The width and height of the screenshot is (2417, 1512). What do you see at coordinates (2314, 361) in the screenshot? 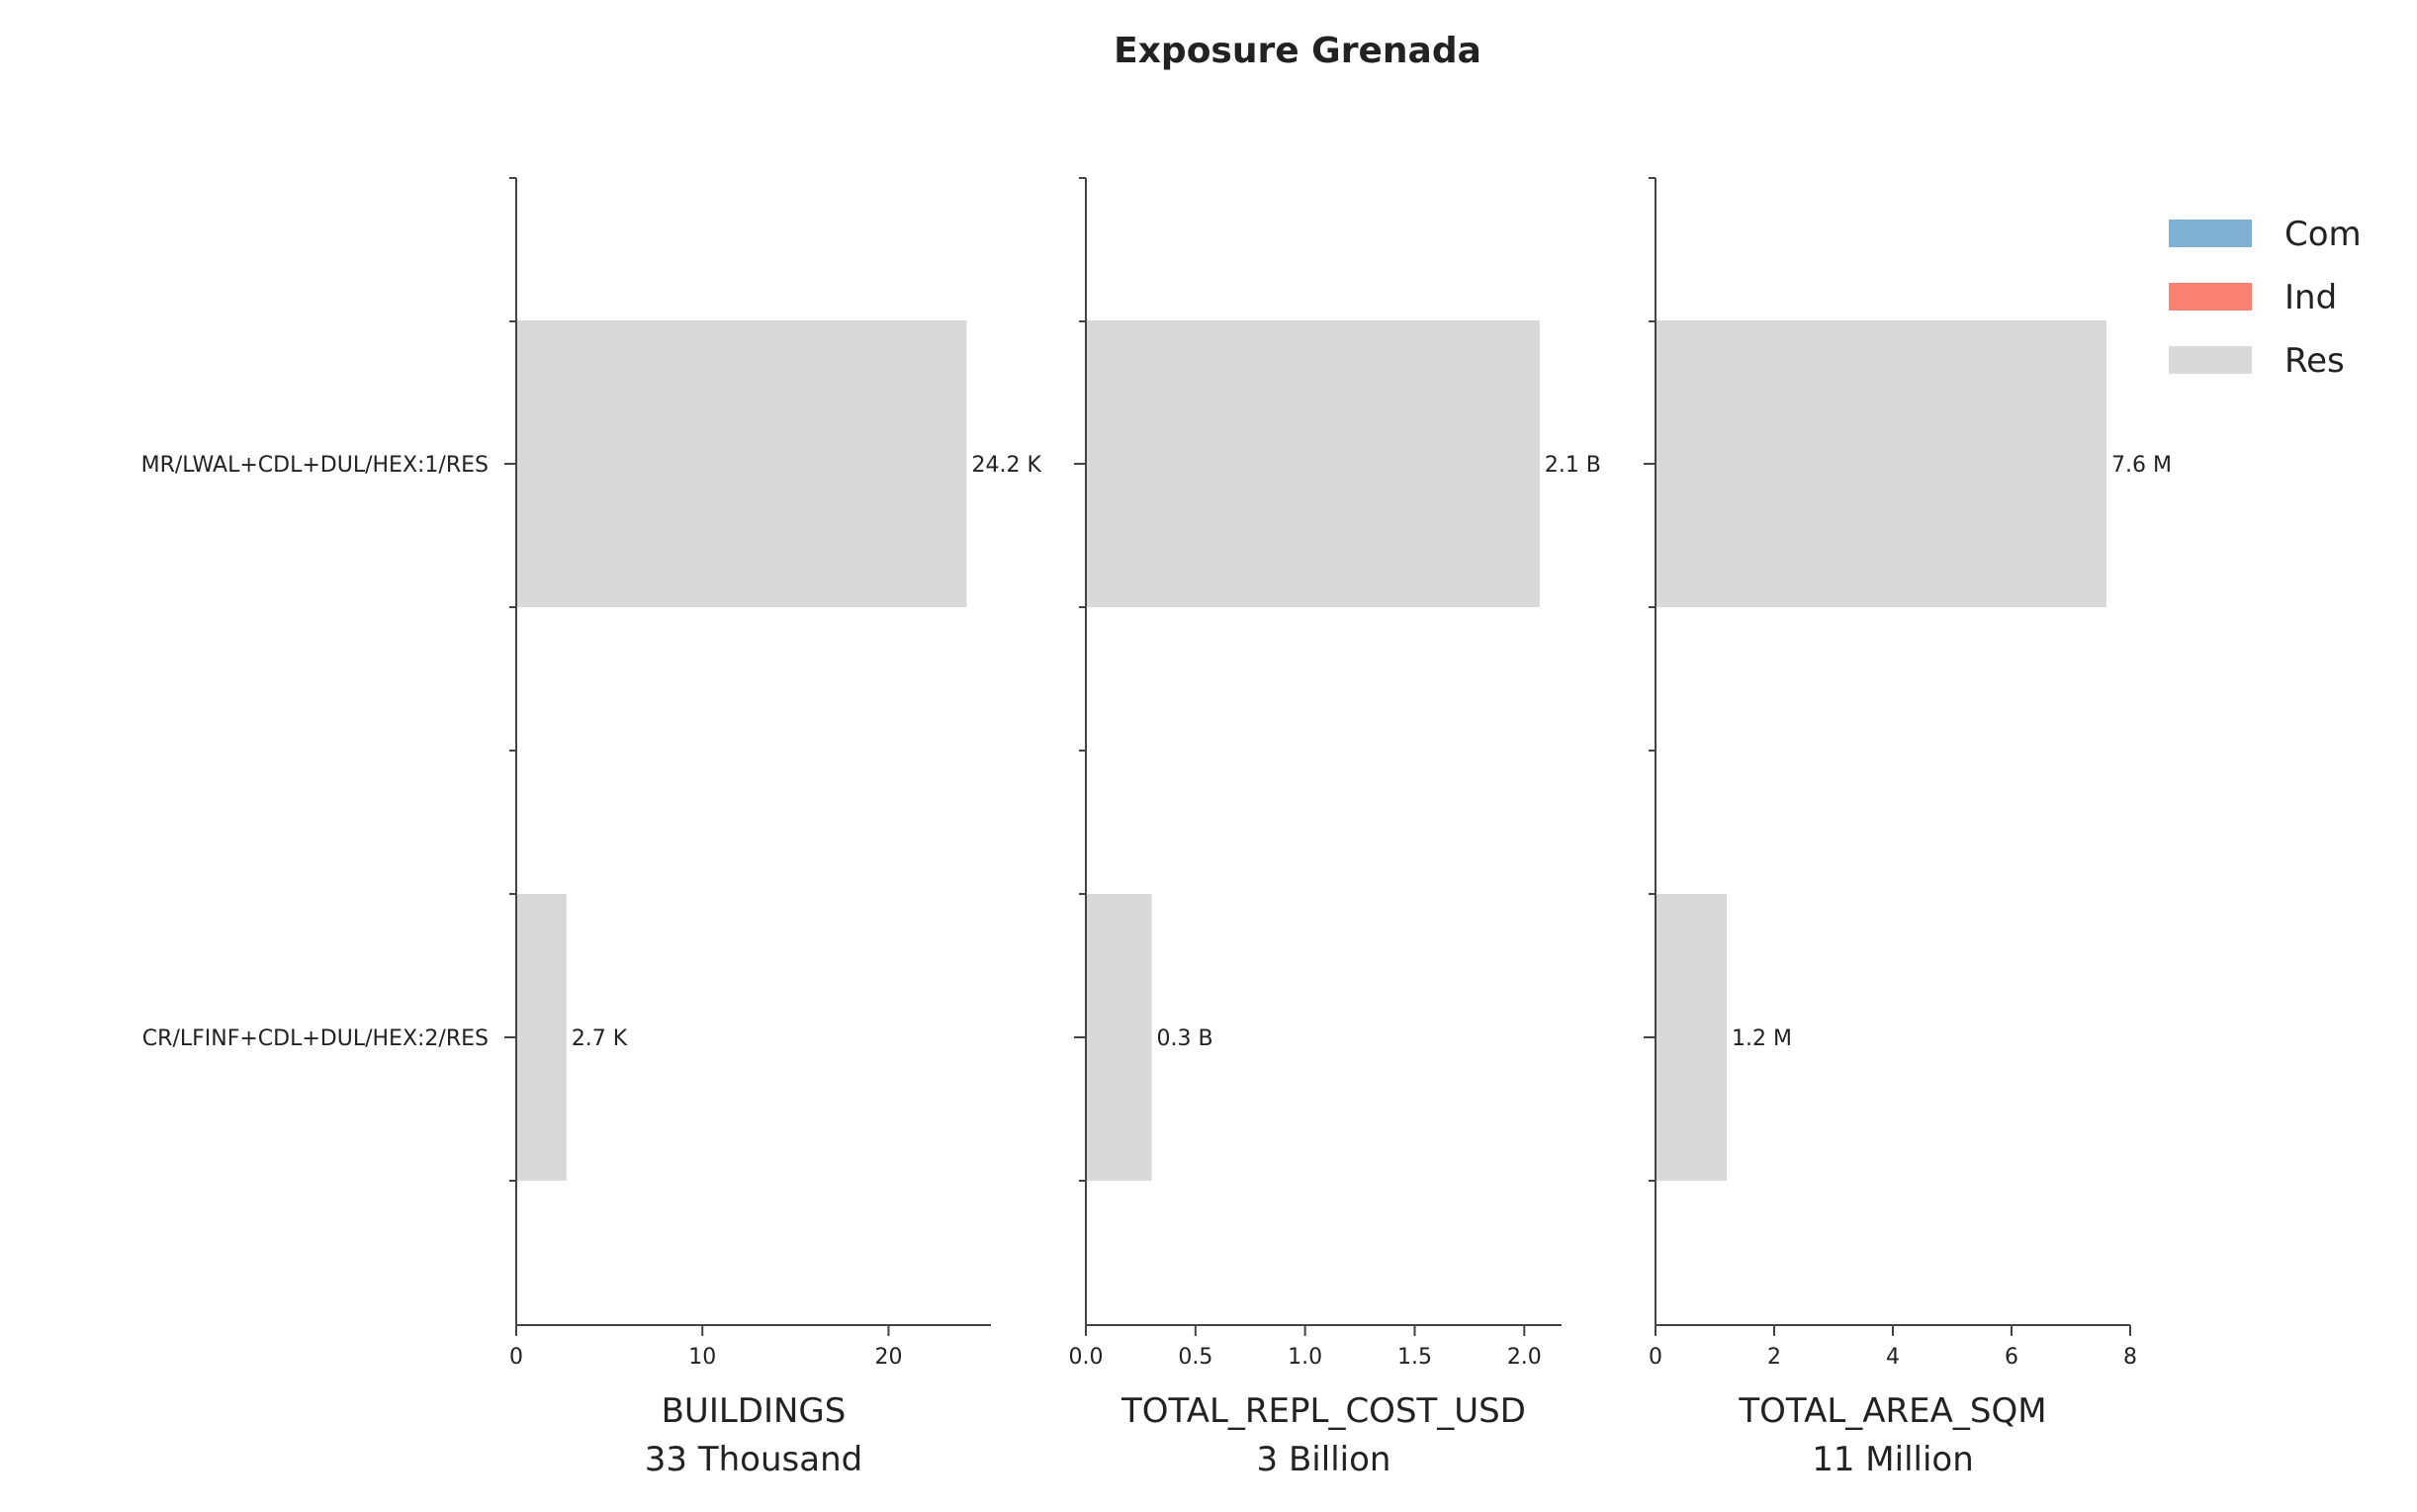
I see `legend-label: Res` at bounding box center [2314, 361].